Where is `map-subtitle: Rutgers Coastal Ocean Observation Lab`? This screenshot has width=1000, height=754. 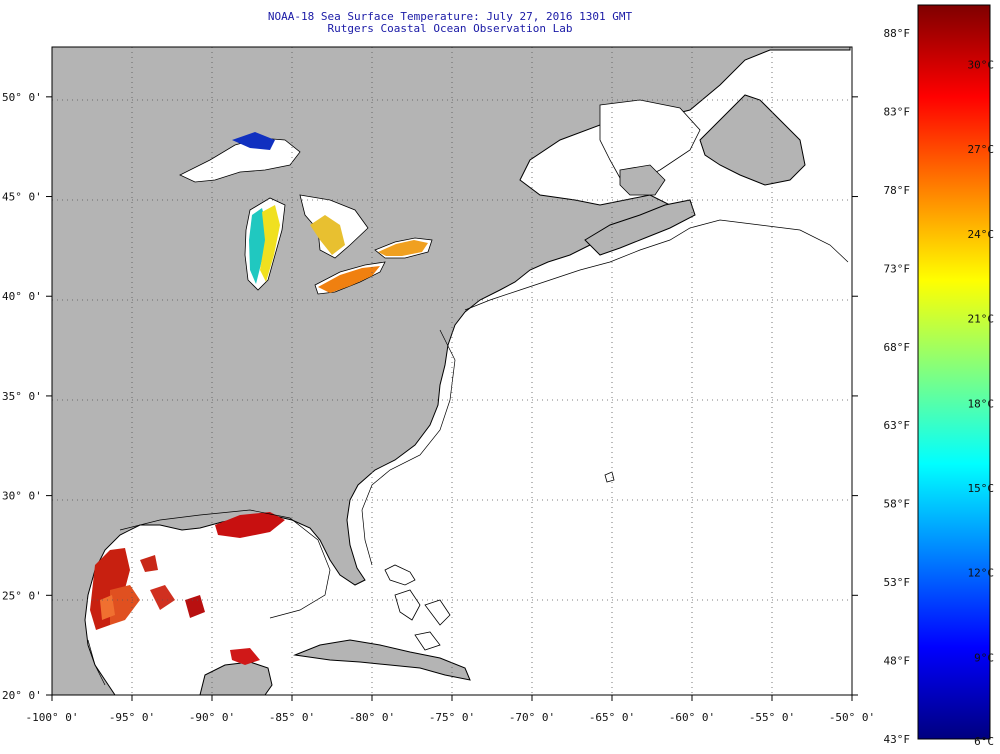
map-subtitle: Rutgers Coastal Ocean Observation Lab is located at coordinates (450, 28).